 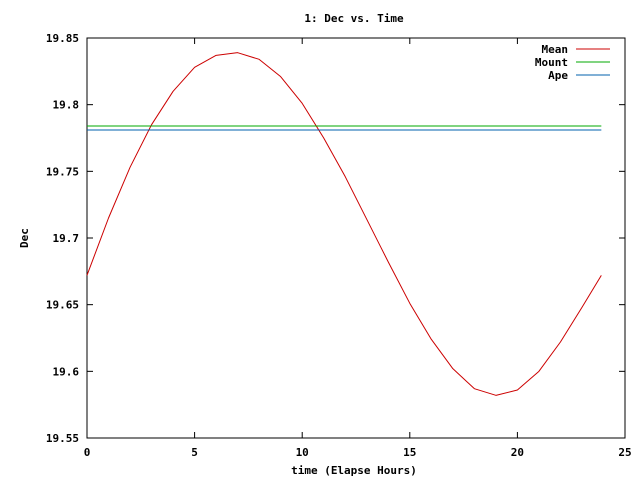 What do you see at coordinates (194, 452) in the screenshot?
I see `x-tick-label: 5` at bounding box center [194, 452].